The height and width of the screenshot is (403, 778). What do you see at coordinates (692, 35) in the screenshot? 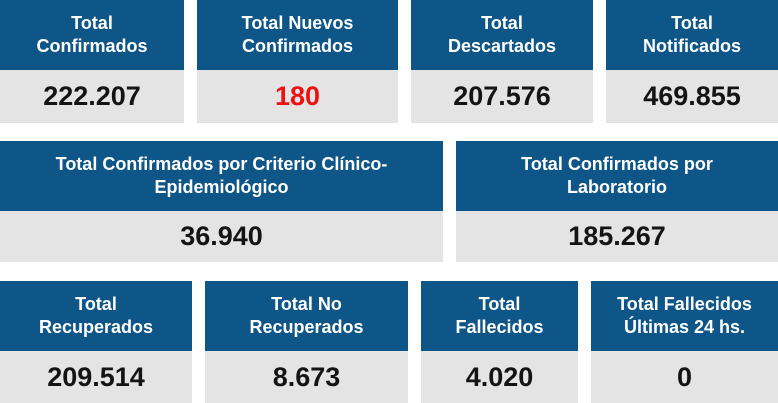
I see `card-title: Total Notificados` at bounding box center [692, 35].